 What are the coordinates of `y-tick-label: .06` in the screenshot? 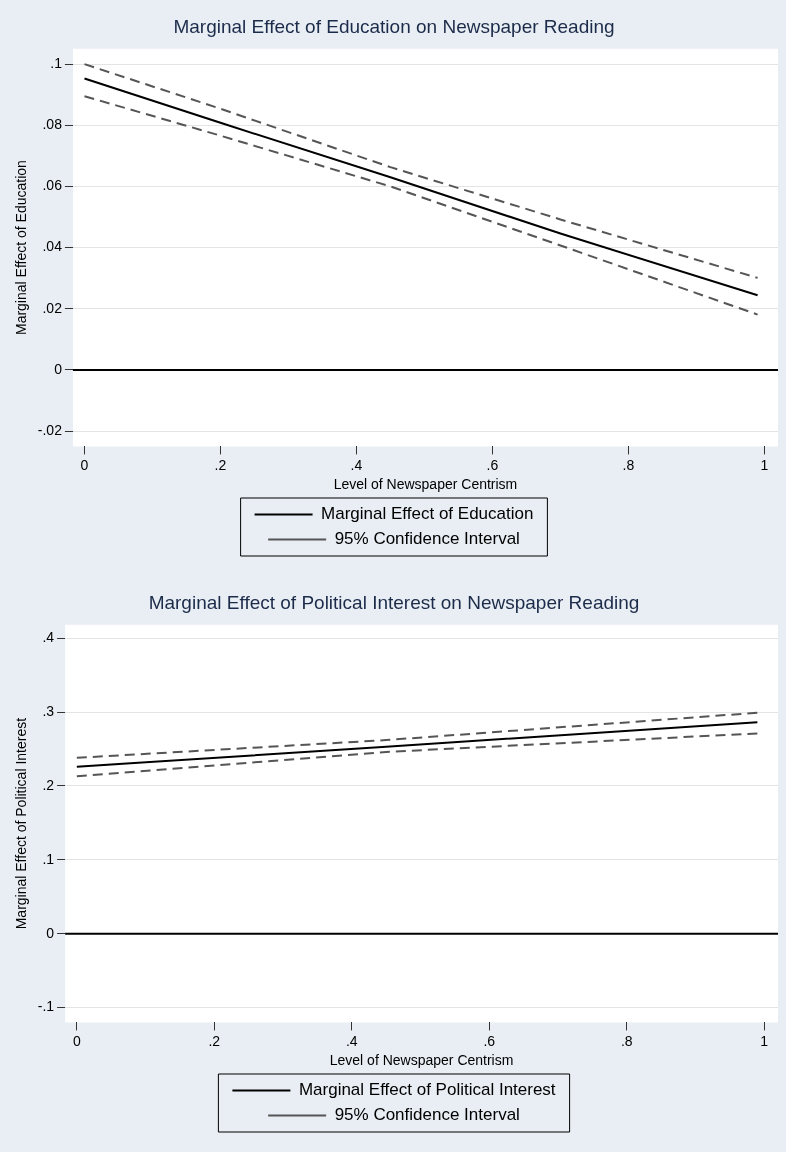 It's located at (52, 185).